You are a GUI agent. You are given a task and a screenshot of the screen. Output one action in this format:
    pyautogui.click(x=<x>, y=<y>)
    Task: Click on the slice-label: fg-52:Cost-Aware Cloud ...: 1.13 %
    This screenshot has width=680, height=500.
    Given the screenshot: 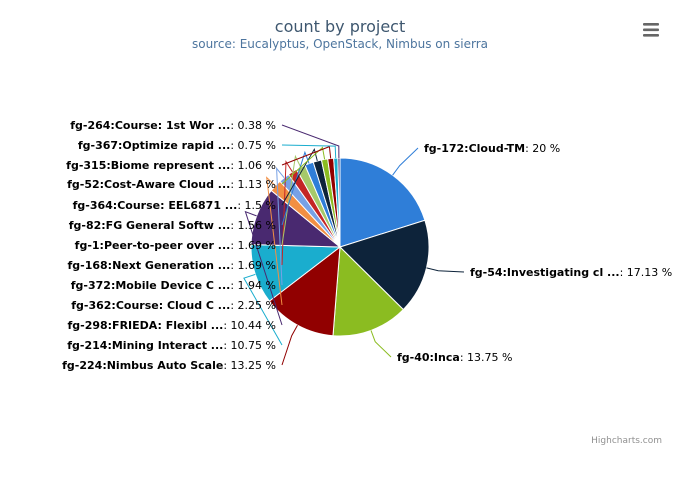 What is the action you would take?
    pyautogui.click(x=171, y=184)
    